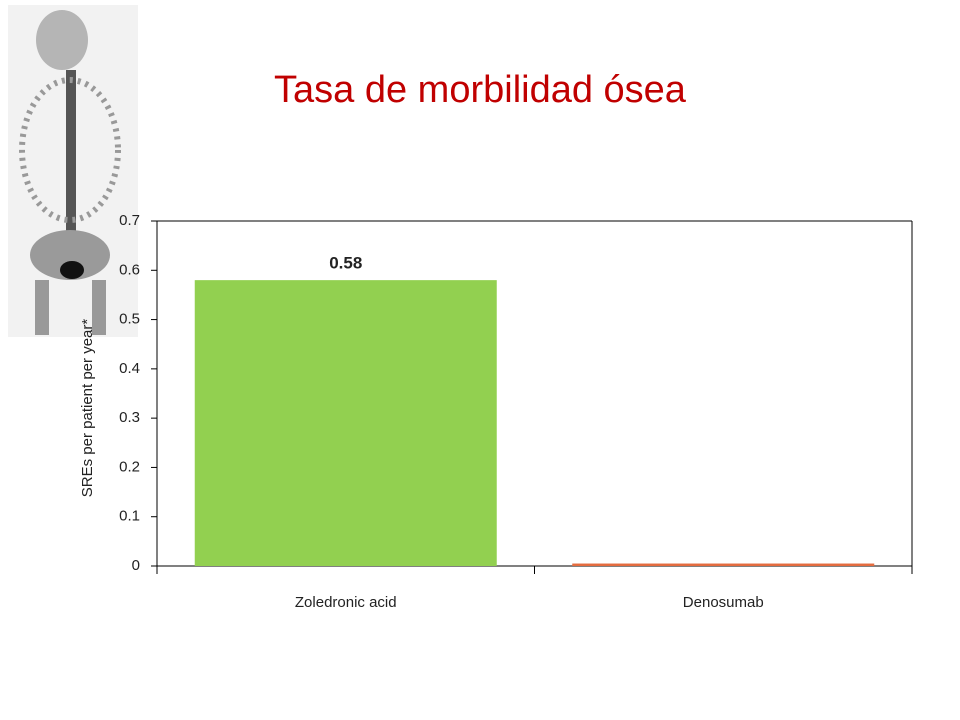  What do you see at coordinates (87, 408) in the screenshot?
I see `y-axis-label: SREs per patient per year*` at bounding box center [87, 408].